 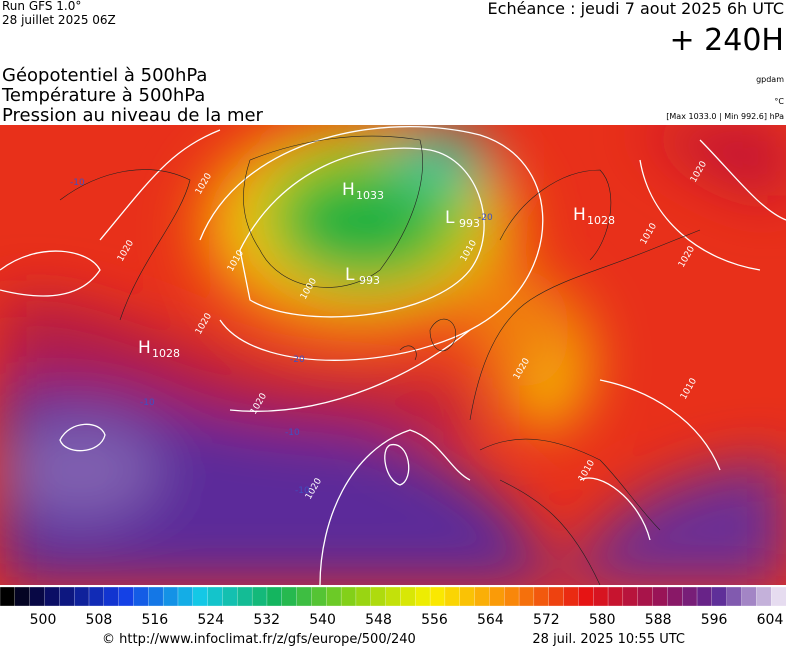 I want to click on colorbar-label: 508, so click(x=99, y=620).